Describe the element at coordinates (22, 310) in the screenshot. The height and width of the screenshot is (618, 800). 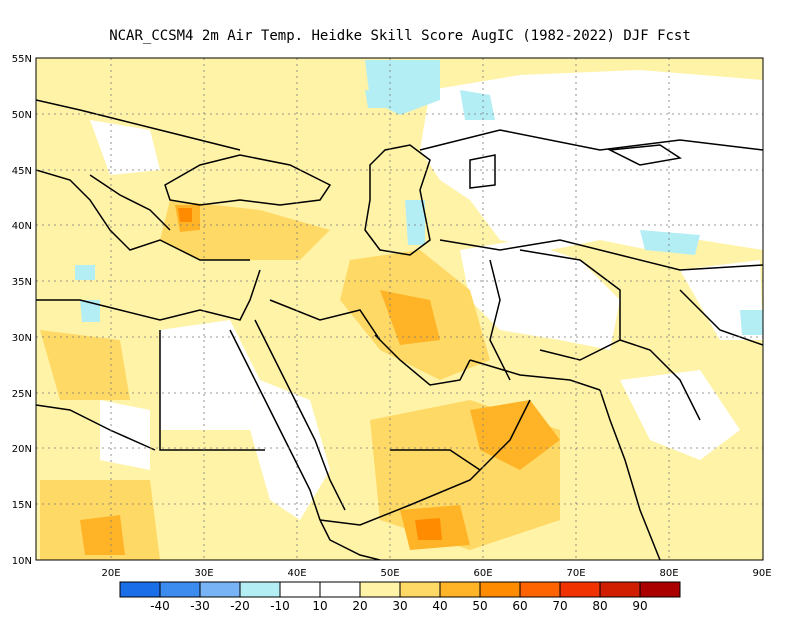
I see `lat-axis: 55N 50N 45N 40N 35N 30N 25N 20N 15N 10N` at that location.